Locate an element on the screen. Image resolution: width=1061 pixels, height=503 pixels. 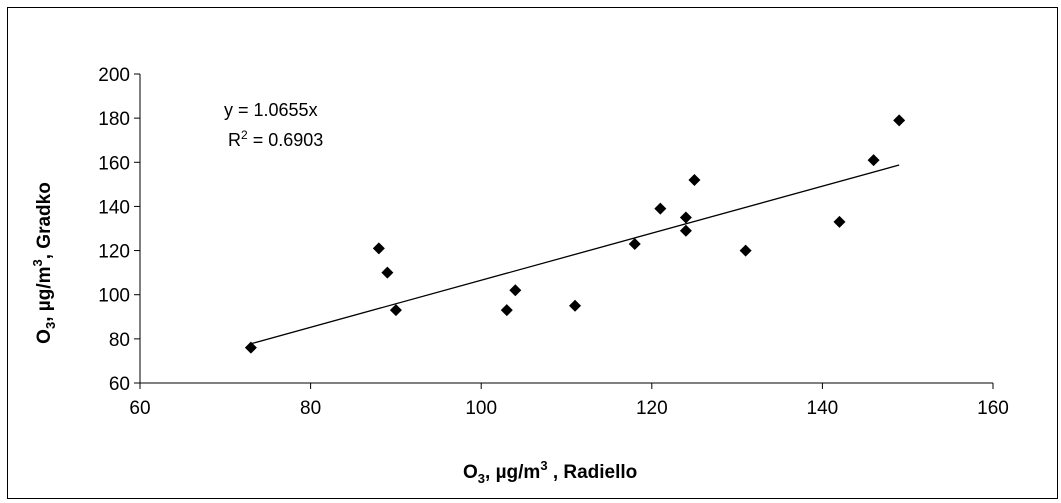
x-tick-label: 160 is located at coordinates (993, 408).